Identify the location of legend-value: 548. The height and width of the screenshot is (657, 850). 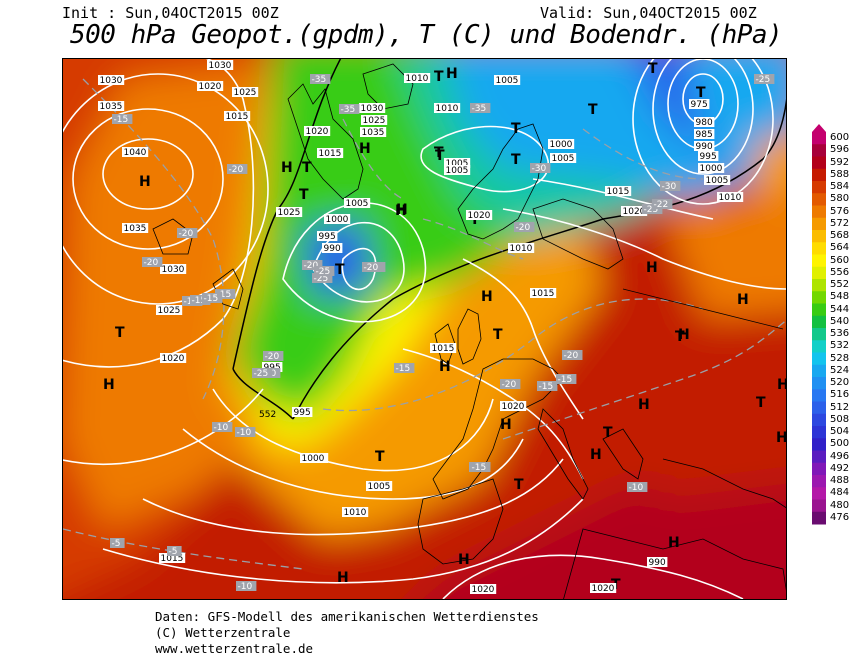
(840, 297).